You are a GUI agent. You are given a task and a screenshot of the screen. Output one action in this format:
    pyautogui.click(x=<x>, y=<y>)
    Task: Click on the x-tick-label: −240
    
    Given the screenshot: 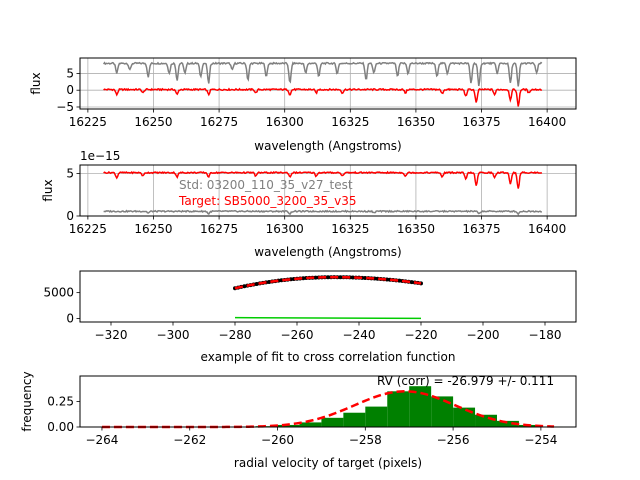 What is the action you would take?
    pyautogui.click(x=359, y=335)
    